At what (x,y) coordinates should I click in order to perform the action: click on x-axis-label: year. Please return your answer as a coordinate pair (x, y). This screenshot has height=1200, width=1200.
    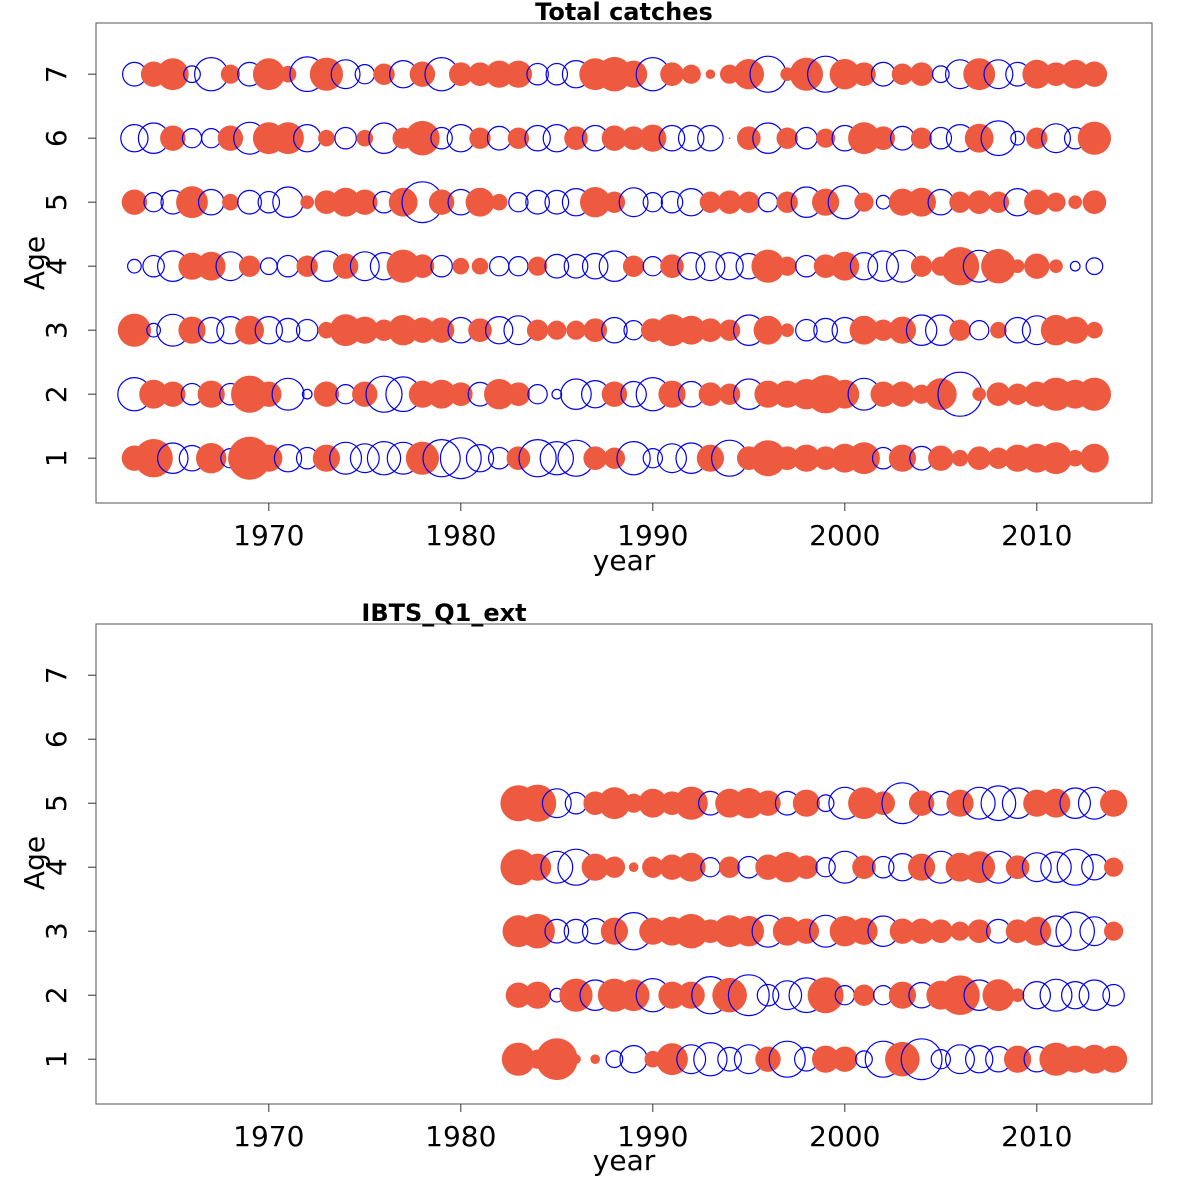
    Looking at the image, I should click on (624, 1160).